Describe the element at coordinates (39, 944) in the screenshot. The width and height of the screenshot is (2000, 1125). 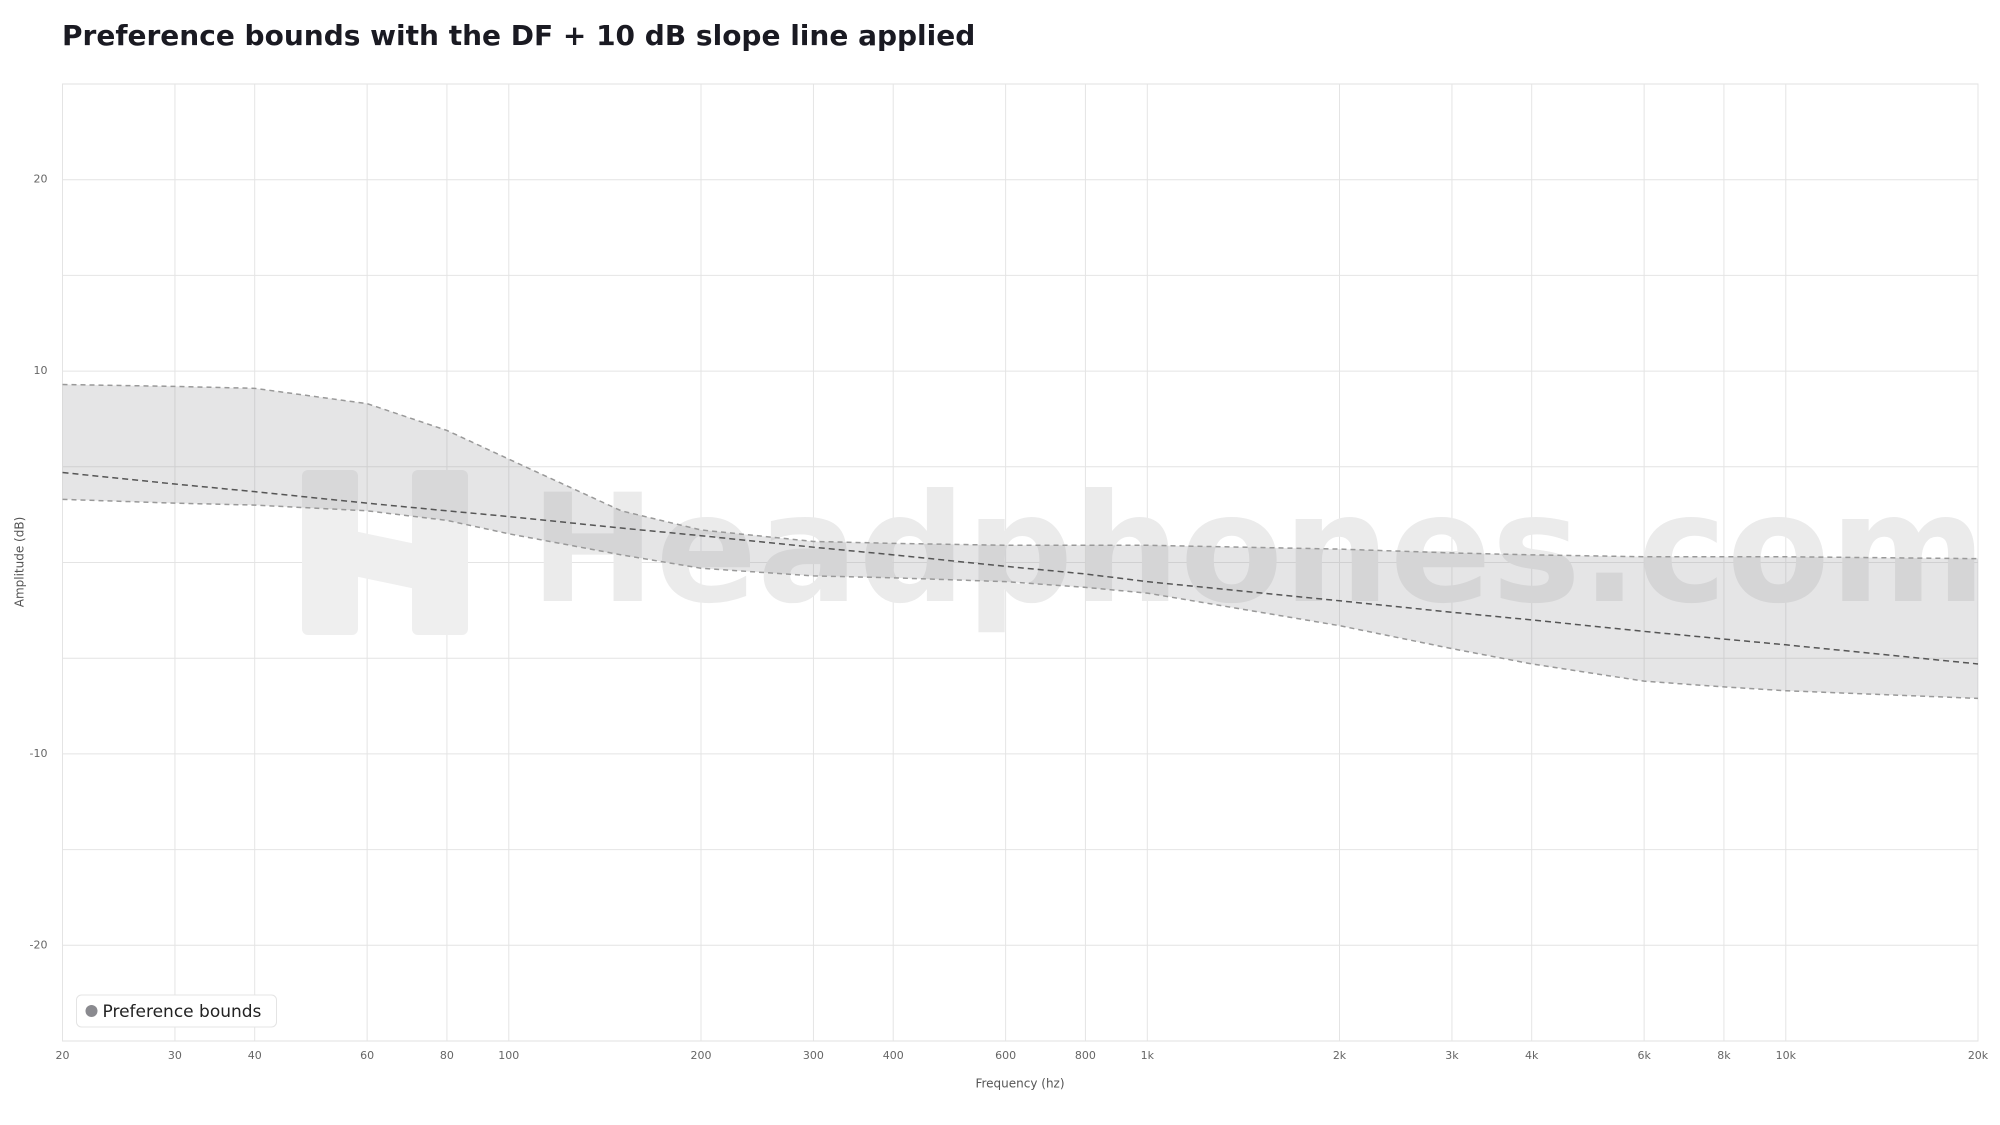
I see `y-tick-label: -20` at that location.